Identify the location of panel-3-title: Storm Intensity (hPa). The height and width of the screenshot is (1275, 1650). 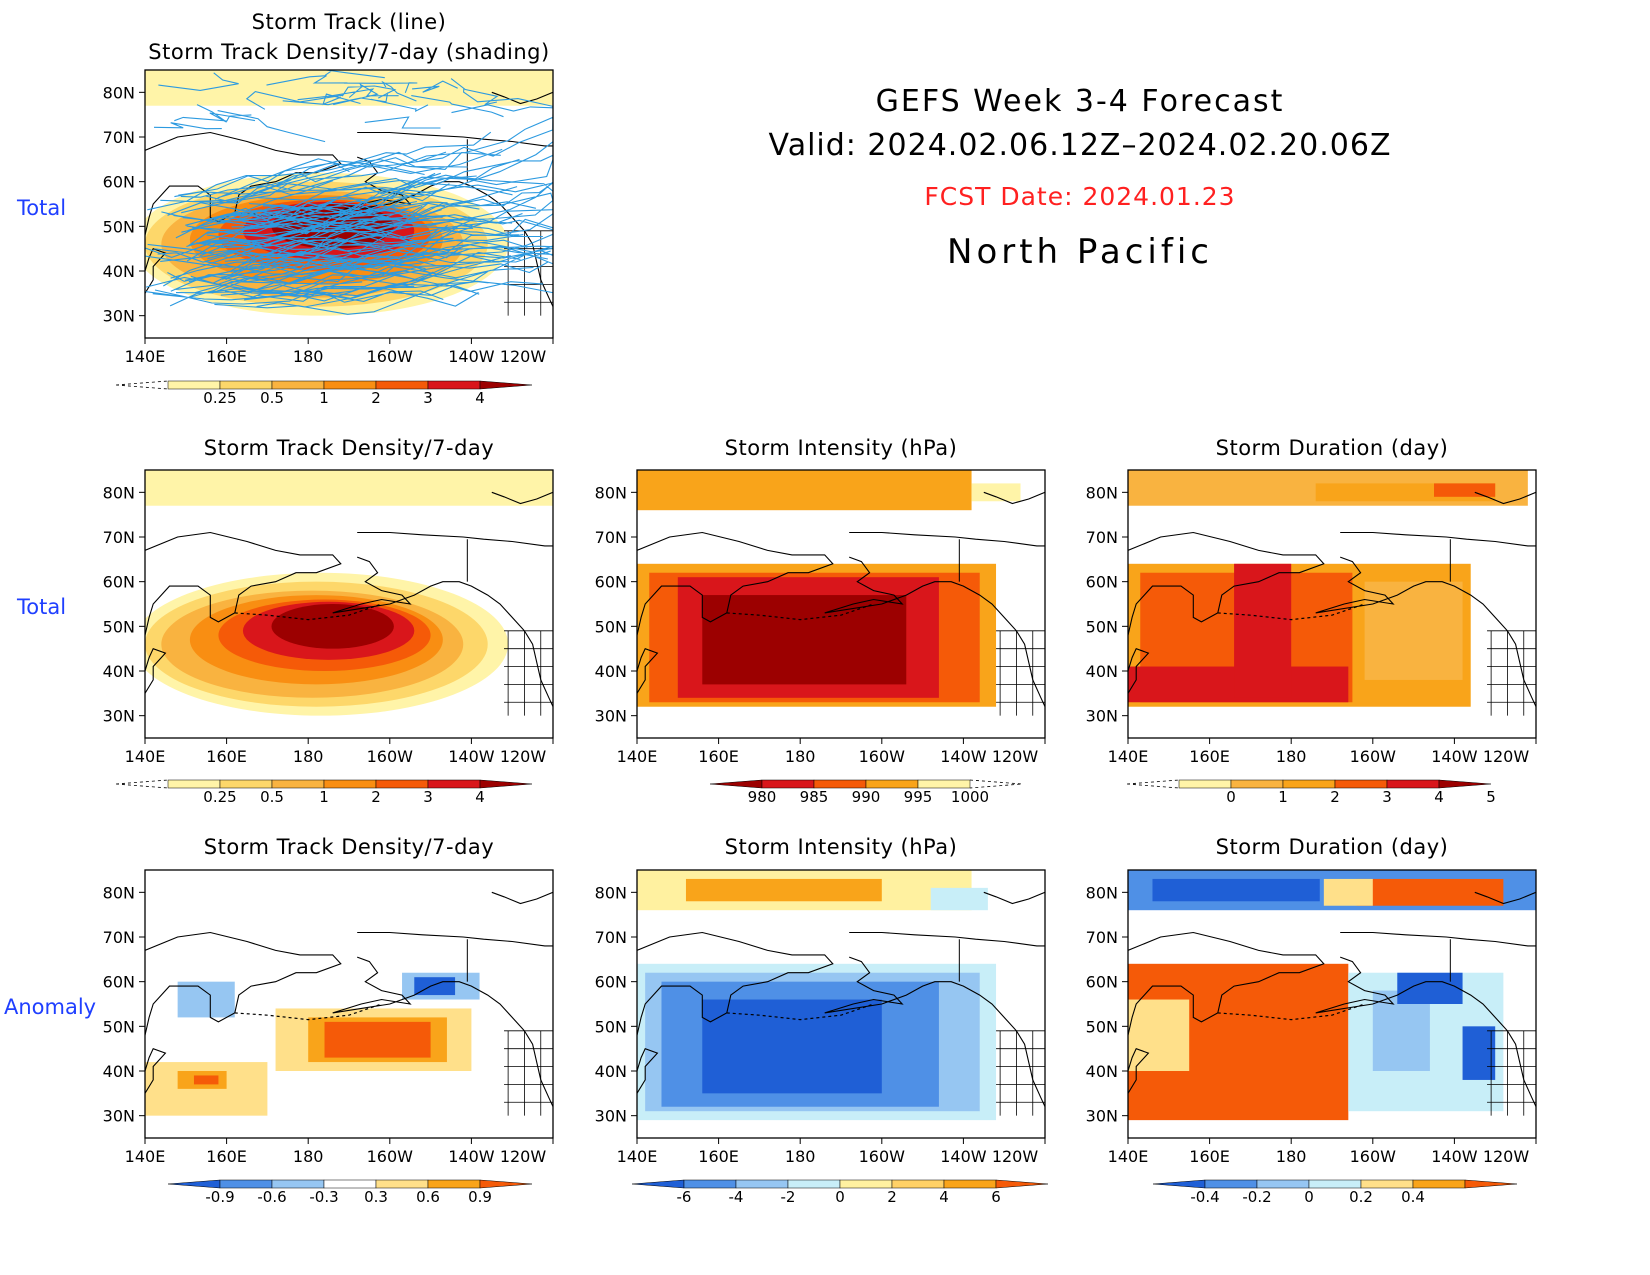
(841, 448).